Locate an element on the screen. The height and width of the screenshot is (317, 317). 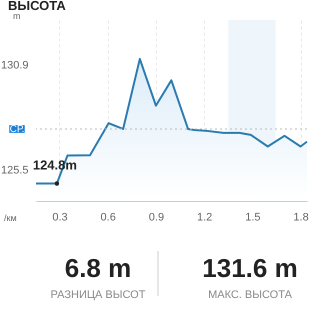
ref-line-label: СР. is located at coordinates (17, 129).